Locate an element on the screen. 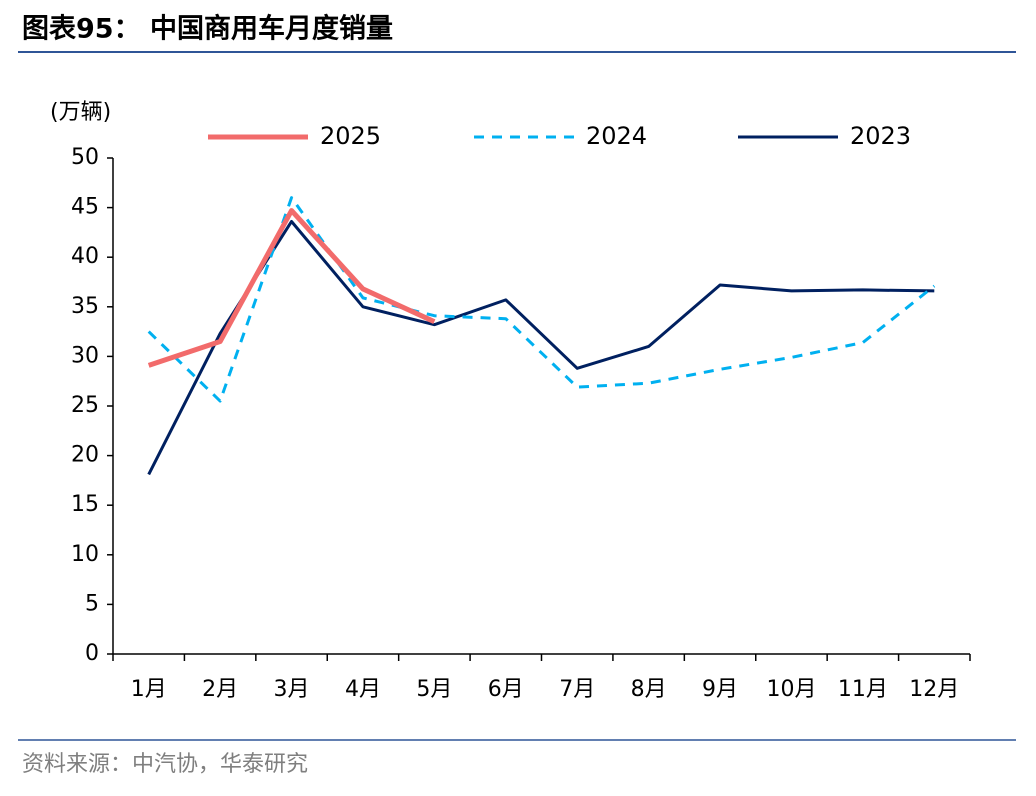  y-tick-label: 5 is located at coordinates (92, 603).